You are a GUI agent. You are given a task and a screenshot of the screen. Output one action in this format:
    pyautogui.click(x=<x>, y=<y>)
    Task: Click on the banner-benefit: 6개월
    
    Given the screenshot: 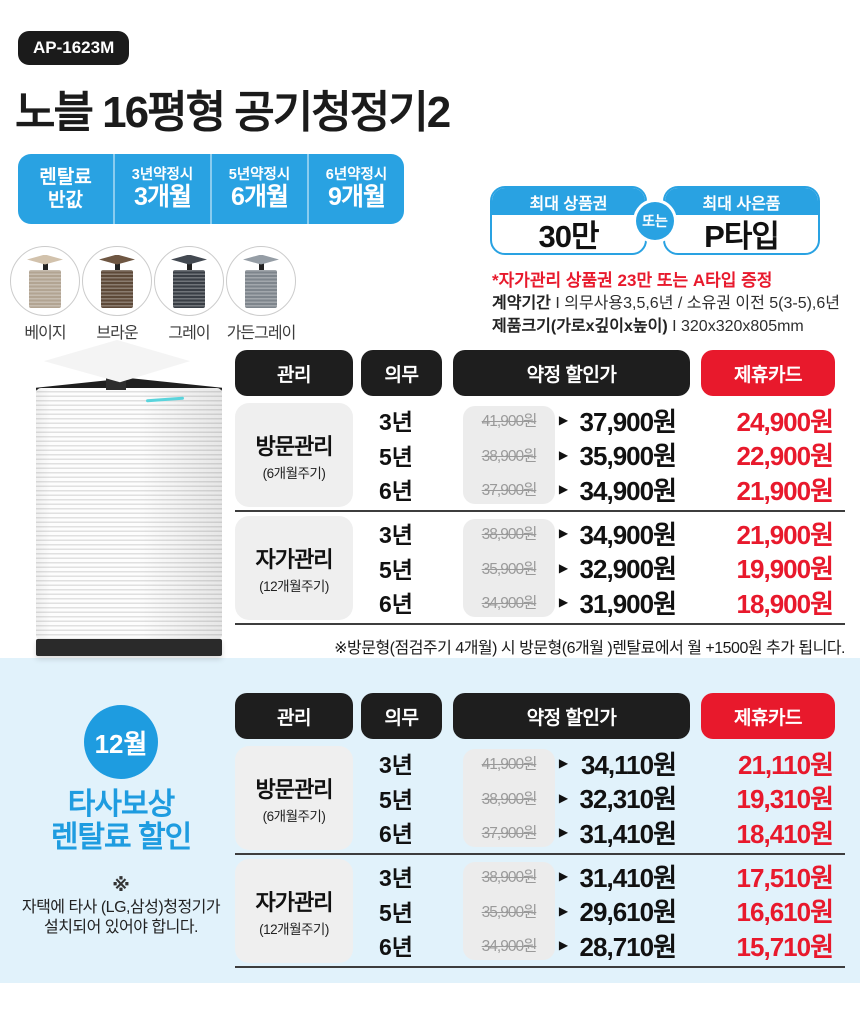 What is the action you would take?
    pyautogui.click(x=260, y=197)
    